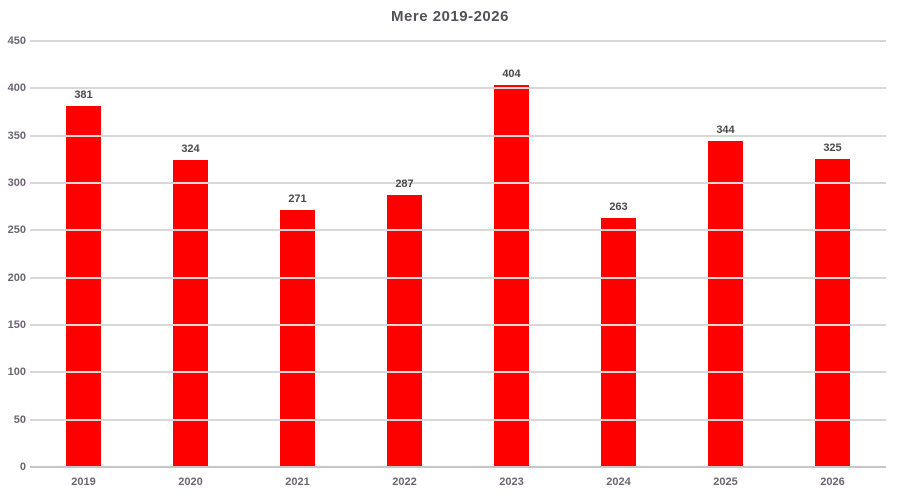 Image resolution: width=900 pixels, height=499 pixels. What do you see at coordinates (618, 207) in the screenshot?
I see `bar-value-label: 263` at bounding box center [618, 207].